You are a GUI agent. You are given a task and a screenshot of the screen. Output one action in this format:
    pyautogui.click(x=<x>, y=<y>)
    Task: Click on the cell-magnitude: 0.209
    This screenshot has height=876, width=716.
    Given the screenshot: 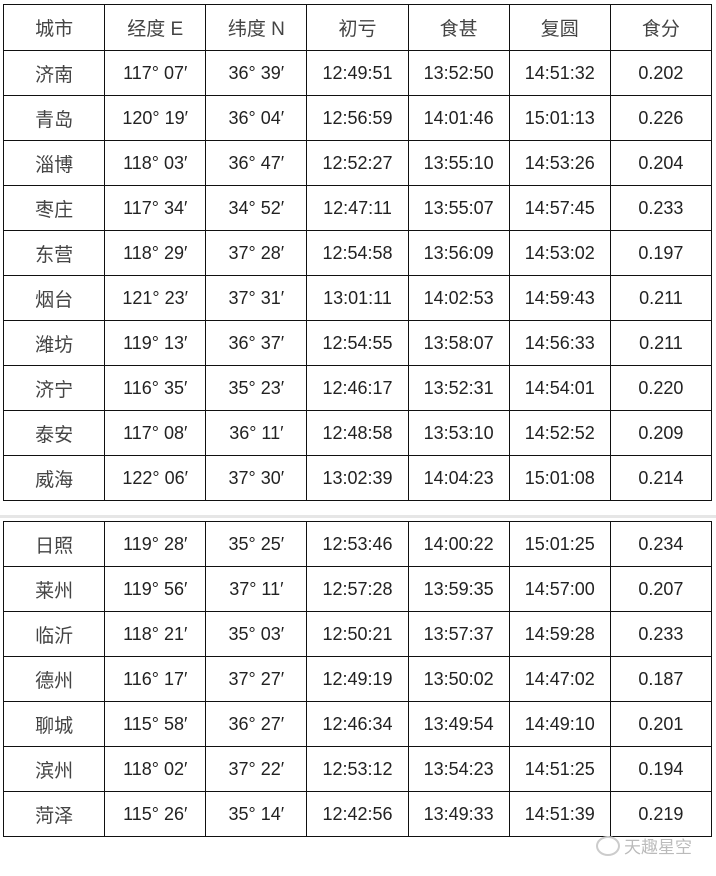 What is the action you would take?
    pyautogui.click(x=661, y=433)
    